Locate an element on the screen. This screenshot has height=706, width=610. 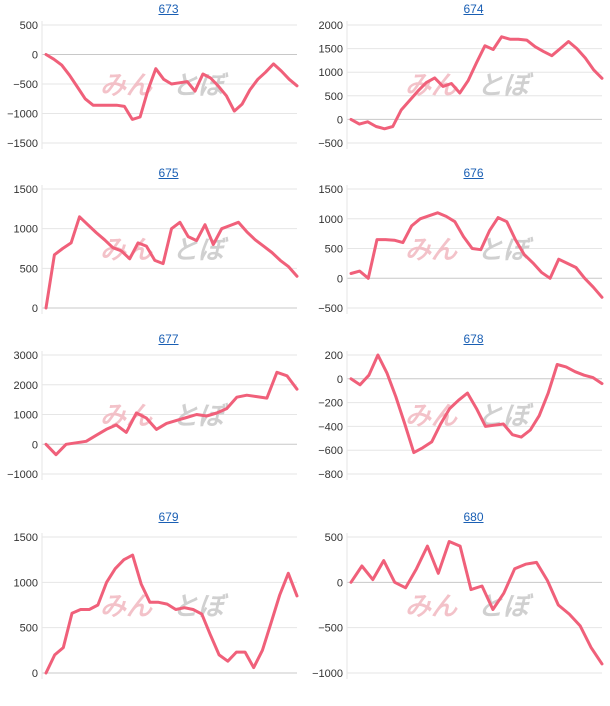
chart-panel-679: 679 1500 1000 500 0 みん とぼ is located at coordinates (156, 595).